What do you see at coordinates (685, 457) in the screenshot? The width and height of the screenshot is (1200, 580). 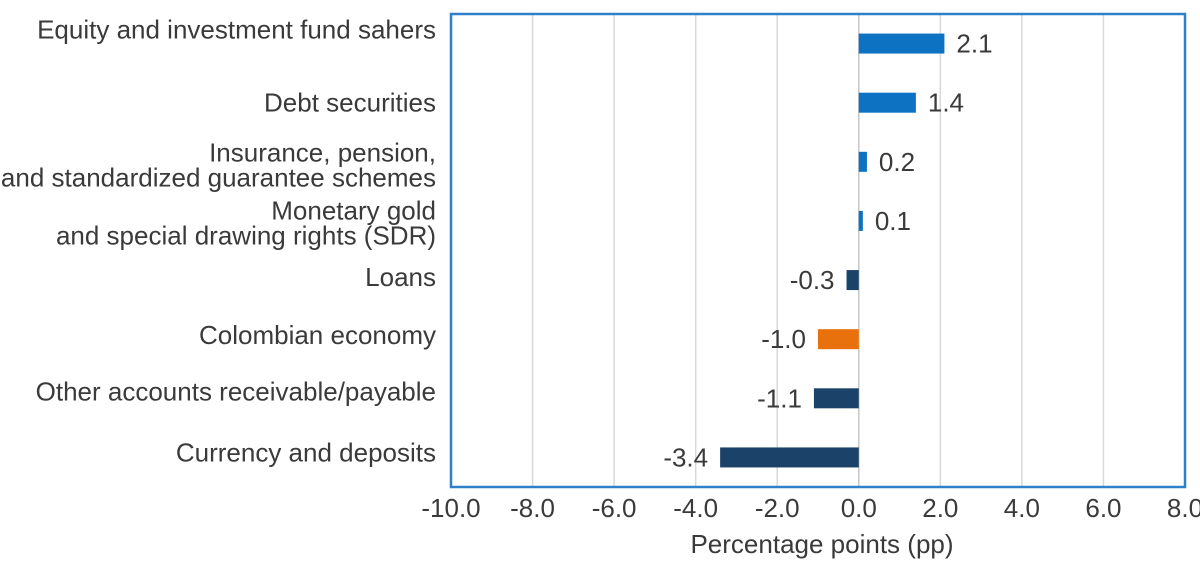 I see `bar-value-label: -3.4` at bounding box center [685, 457].